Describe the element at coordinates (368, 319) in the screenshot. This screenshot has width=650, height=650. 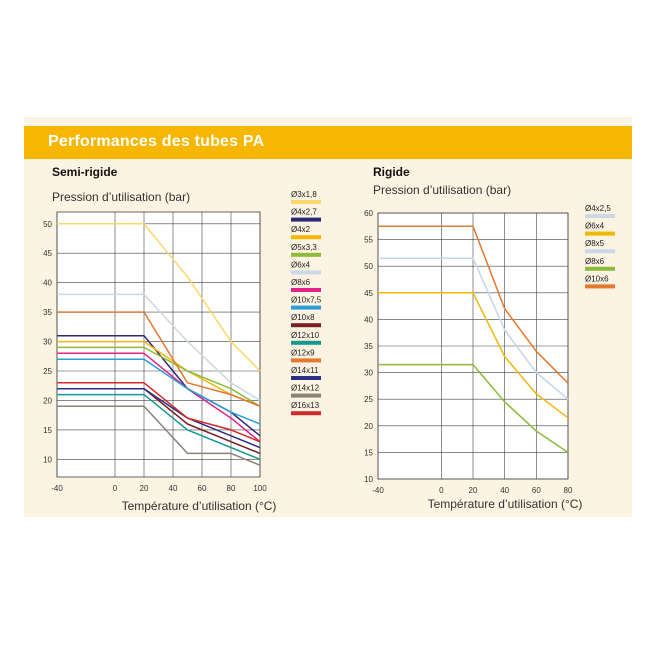
I see `chart2-ytick-label: 40` at that location.